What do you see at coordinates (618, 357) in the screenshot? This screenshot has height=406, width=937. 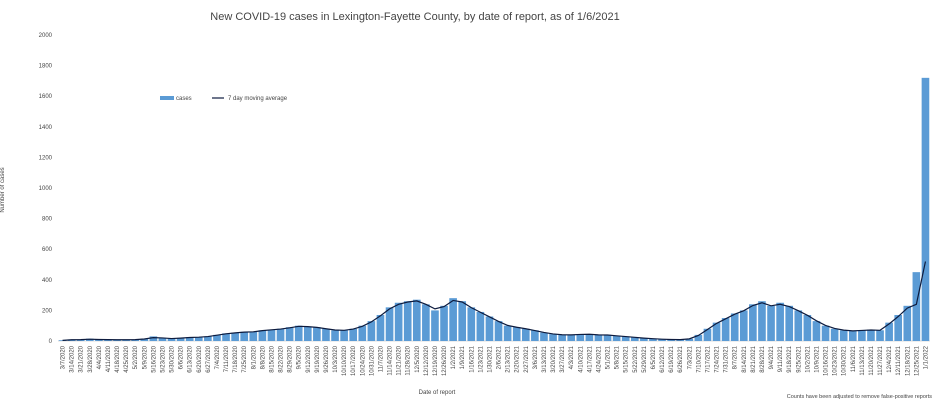 I see `x-tick-label: 5/8/2021` at bounding box center [618, 357].